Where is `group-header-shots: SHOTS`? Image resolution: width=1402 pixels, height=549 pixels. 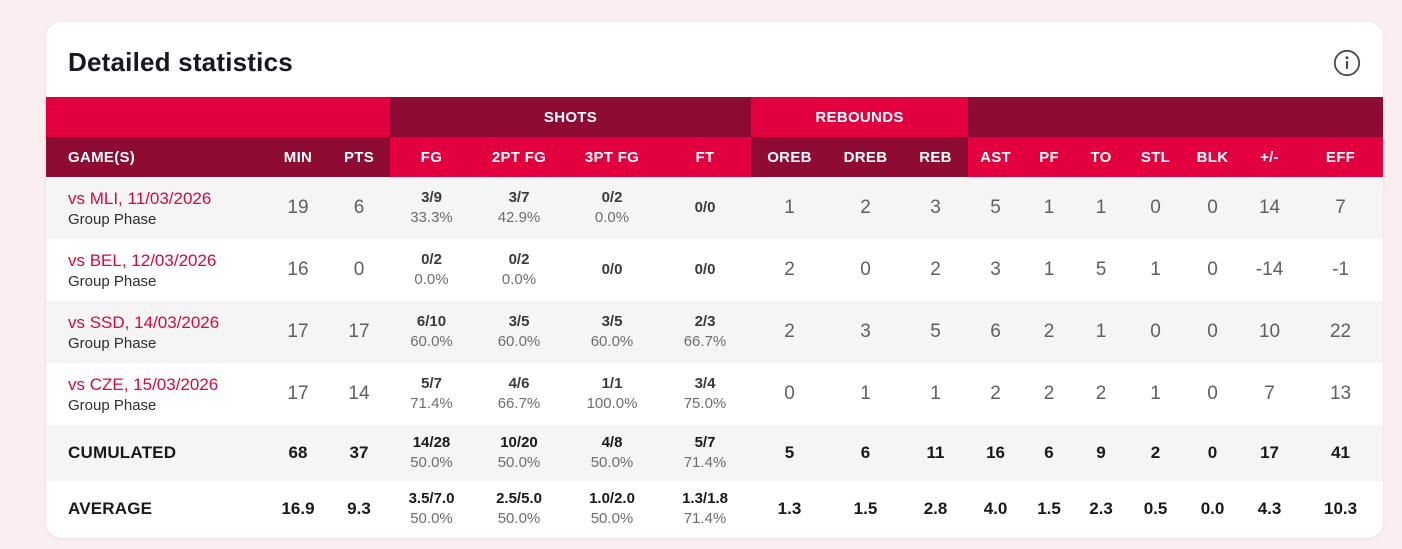 group-header-shots: SHOTS is located at coordinates (570, 117).